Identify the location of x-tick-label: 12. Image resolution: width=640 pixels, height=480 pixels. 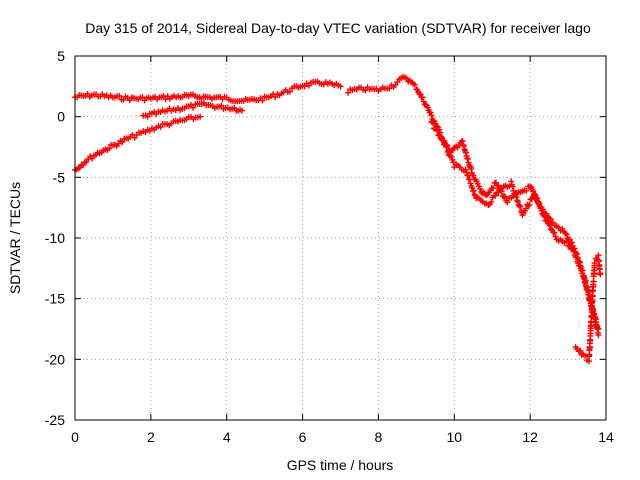
(530, 437).